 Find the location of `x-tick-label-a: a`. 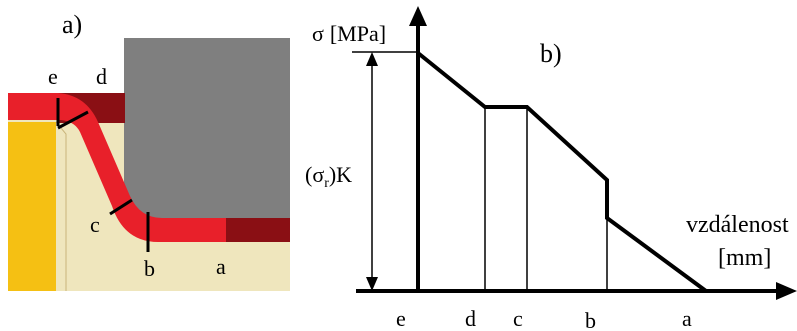

x-tick-label-a: a is located at coordinates (687, 318).